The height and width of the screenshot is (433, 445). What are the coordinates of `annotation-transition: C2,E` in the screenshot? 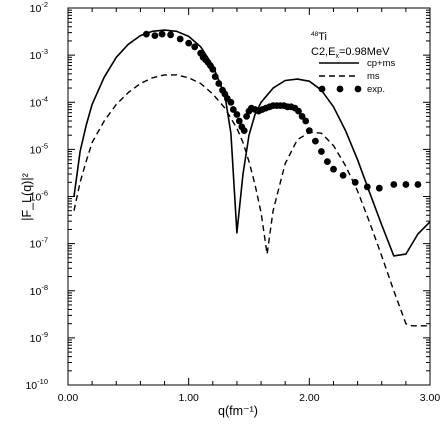 It's located at (323, 52).